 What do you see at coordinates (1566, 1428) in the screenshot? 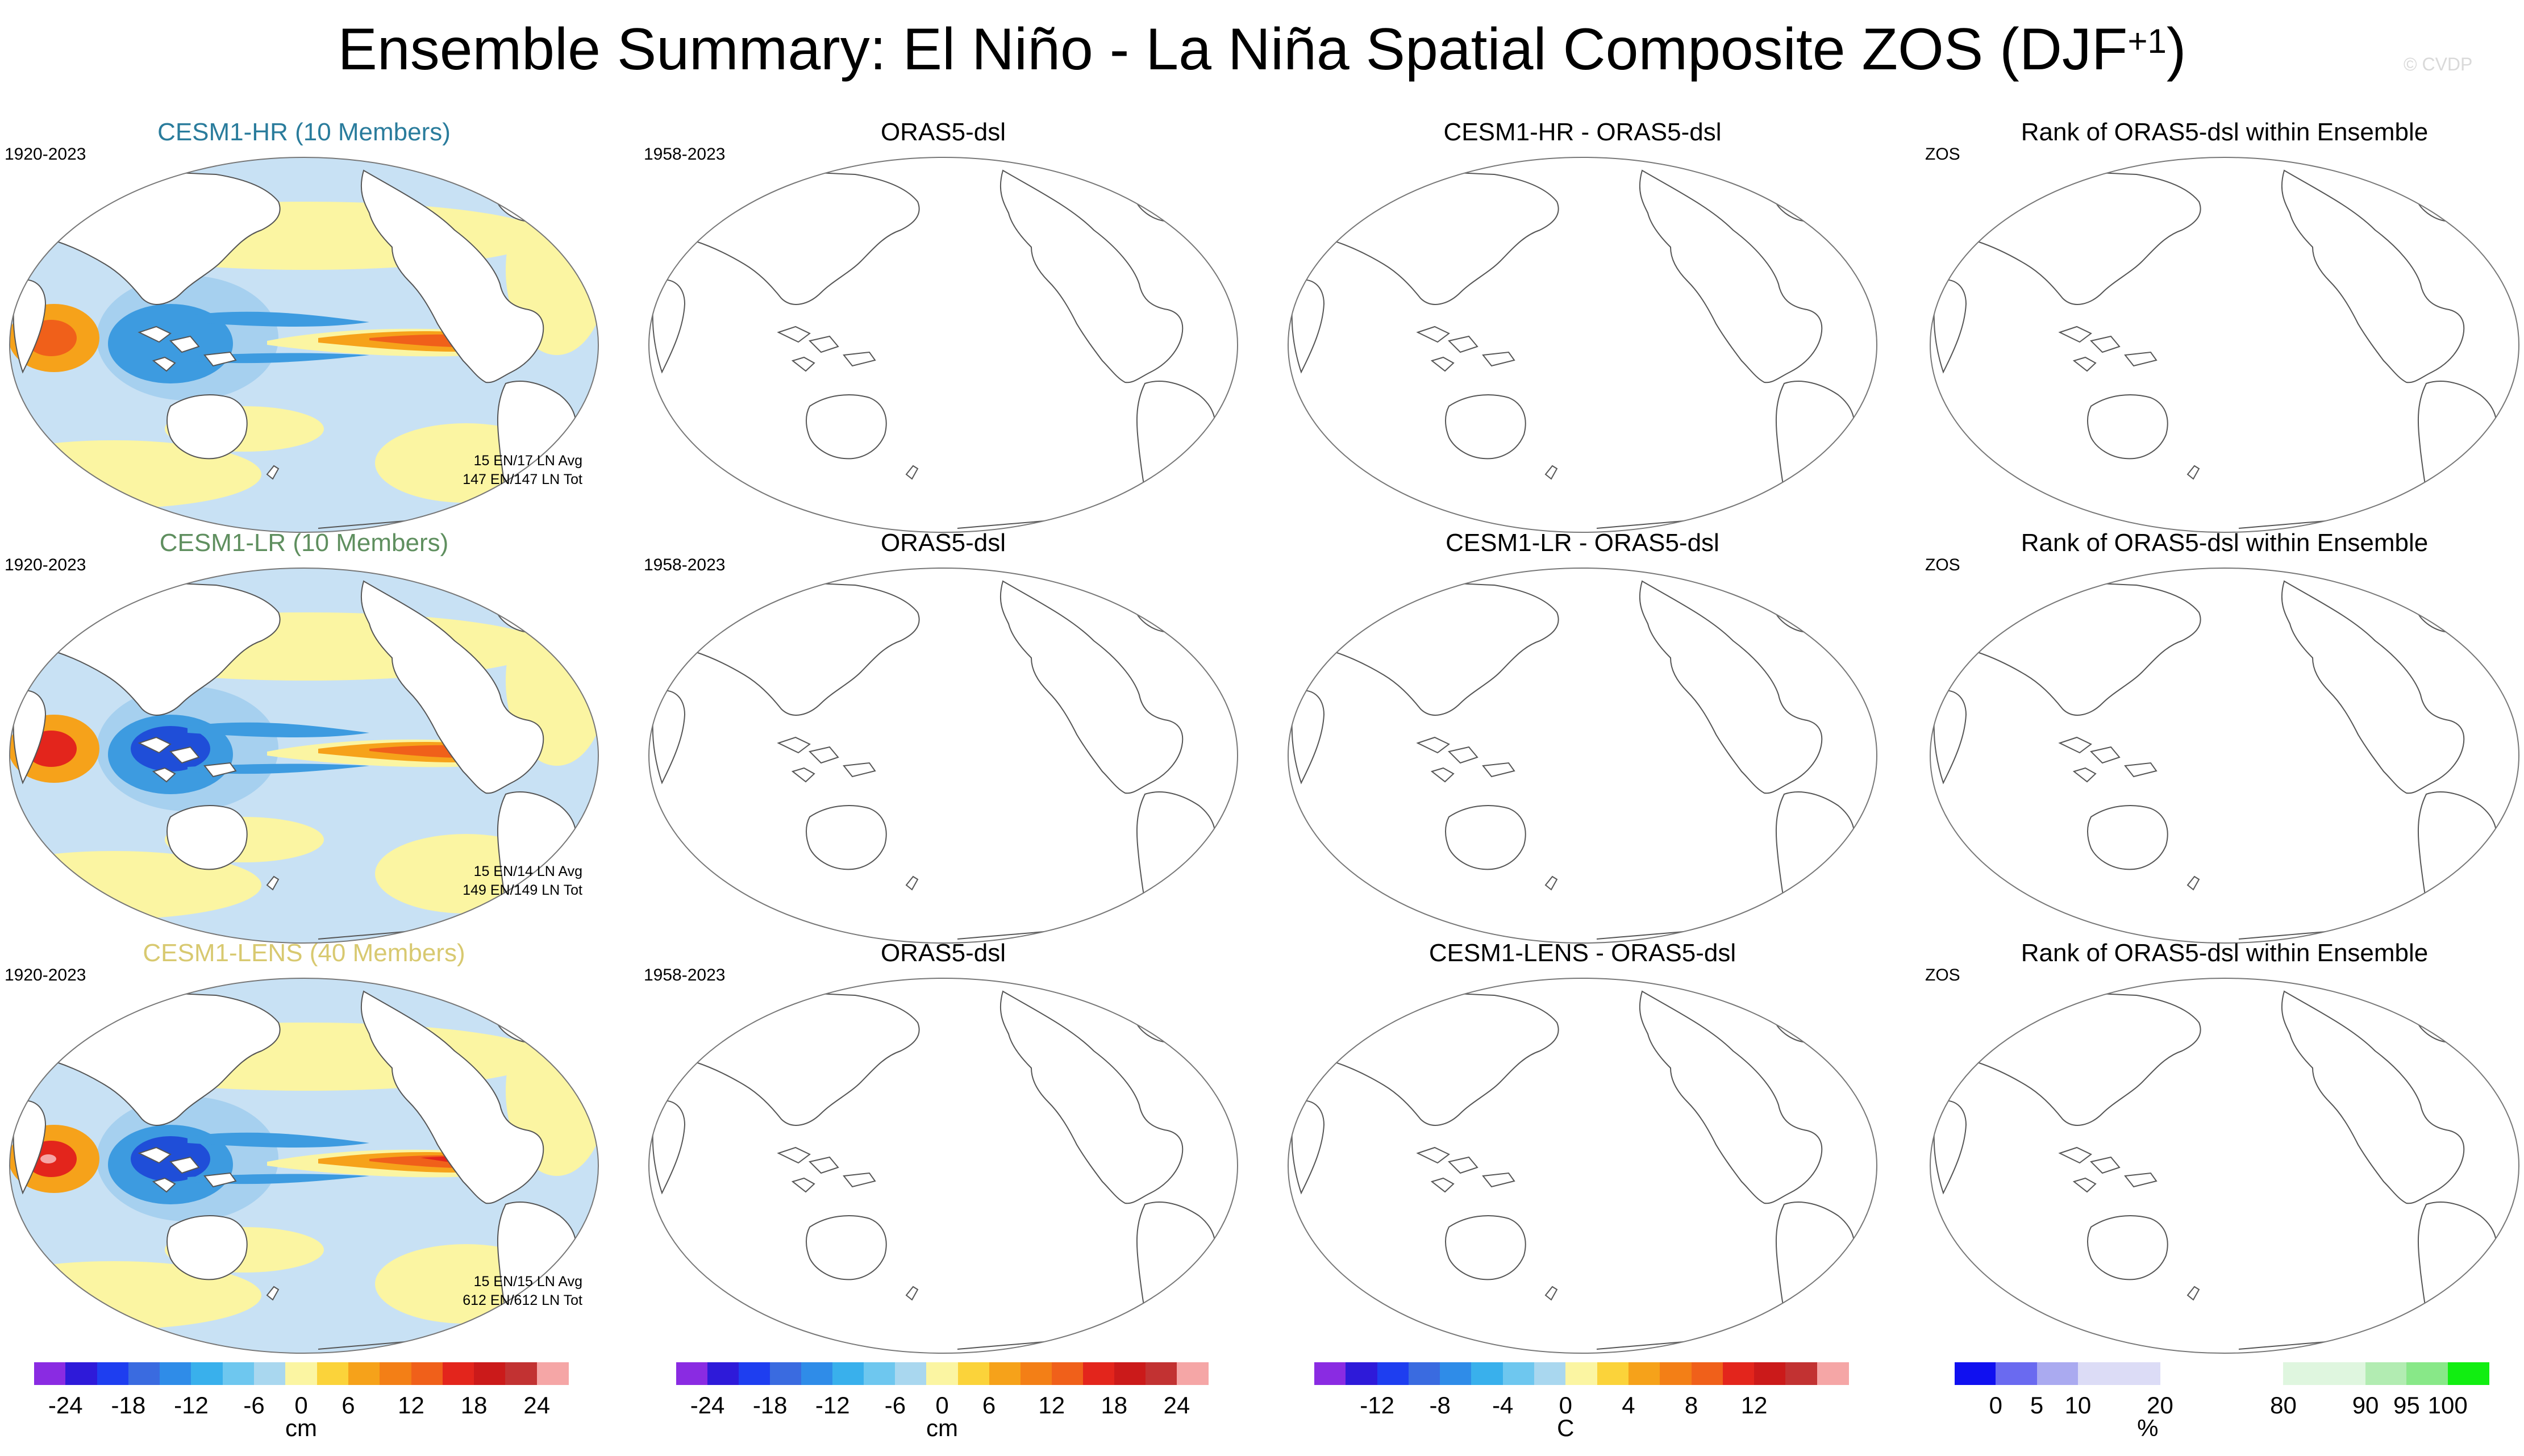
I see `colorbar-unit: C` at bounding box center [1566, 1428].